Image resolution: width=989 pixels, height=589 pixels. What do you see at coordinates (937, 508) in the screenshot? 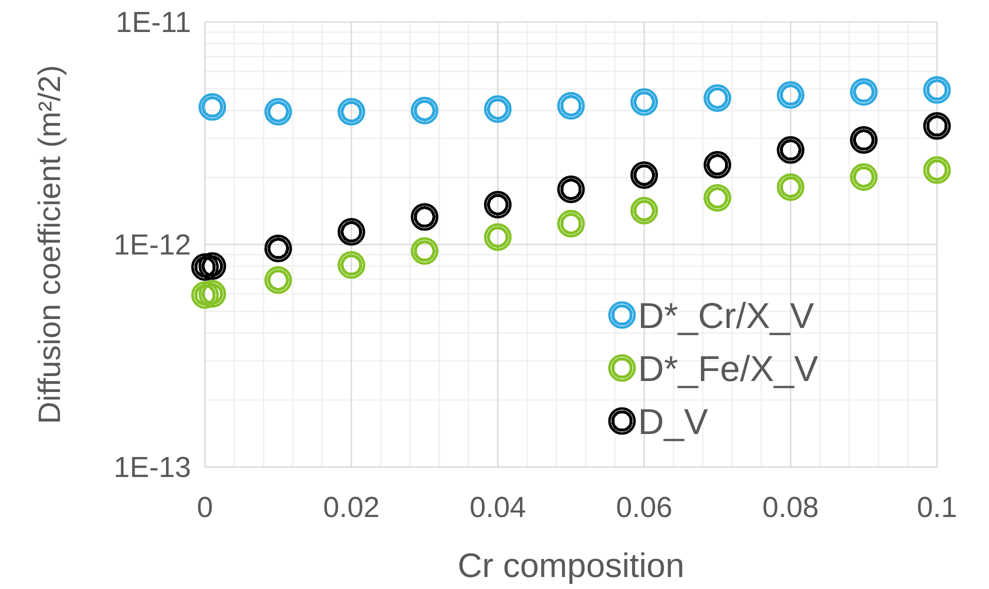
I see `x-tick-label: 0.1` at bounding box center [937, 508].